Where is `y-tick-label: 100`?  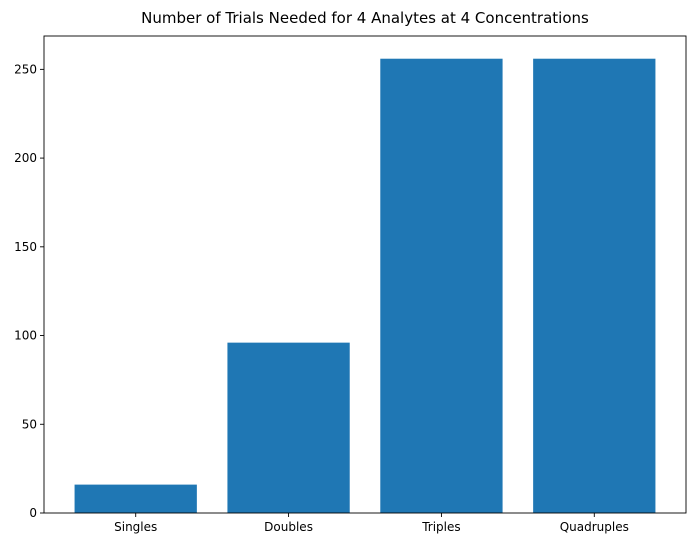 y-tick-label: 100 is located at coordinates (25, 336).